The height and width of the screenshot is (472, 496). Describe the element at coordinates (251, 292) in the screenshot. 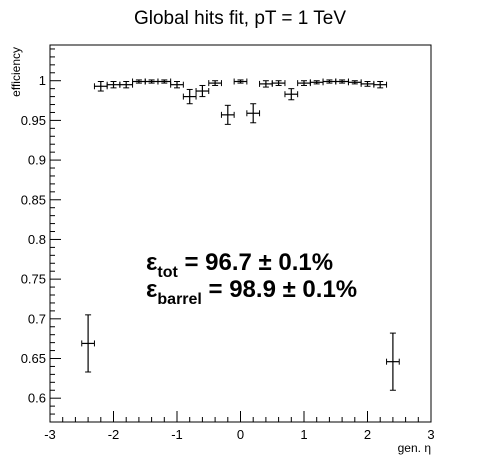

I see `annotation-barrel-efficiency: εbarrel = 98.9 ± 0.1%` at that location.